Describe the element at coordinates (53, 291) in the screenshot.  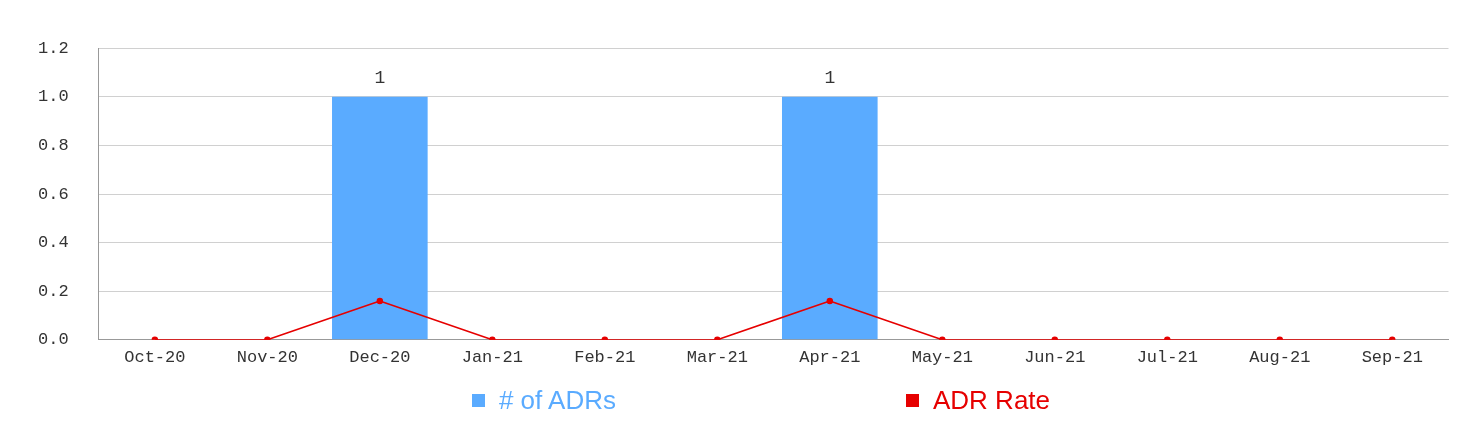
I see `y-tick-label: 0.2` at that location.